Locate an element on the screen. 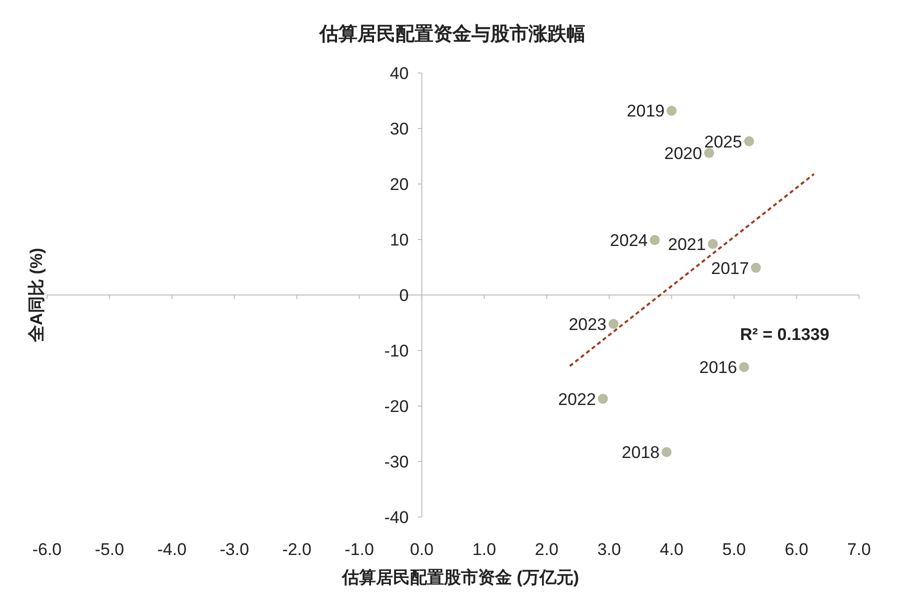 This screenshot has width=905, height=598. annotation: 2024 is located at coordinates (629, 240).